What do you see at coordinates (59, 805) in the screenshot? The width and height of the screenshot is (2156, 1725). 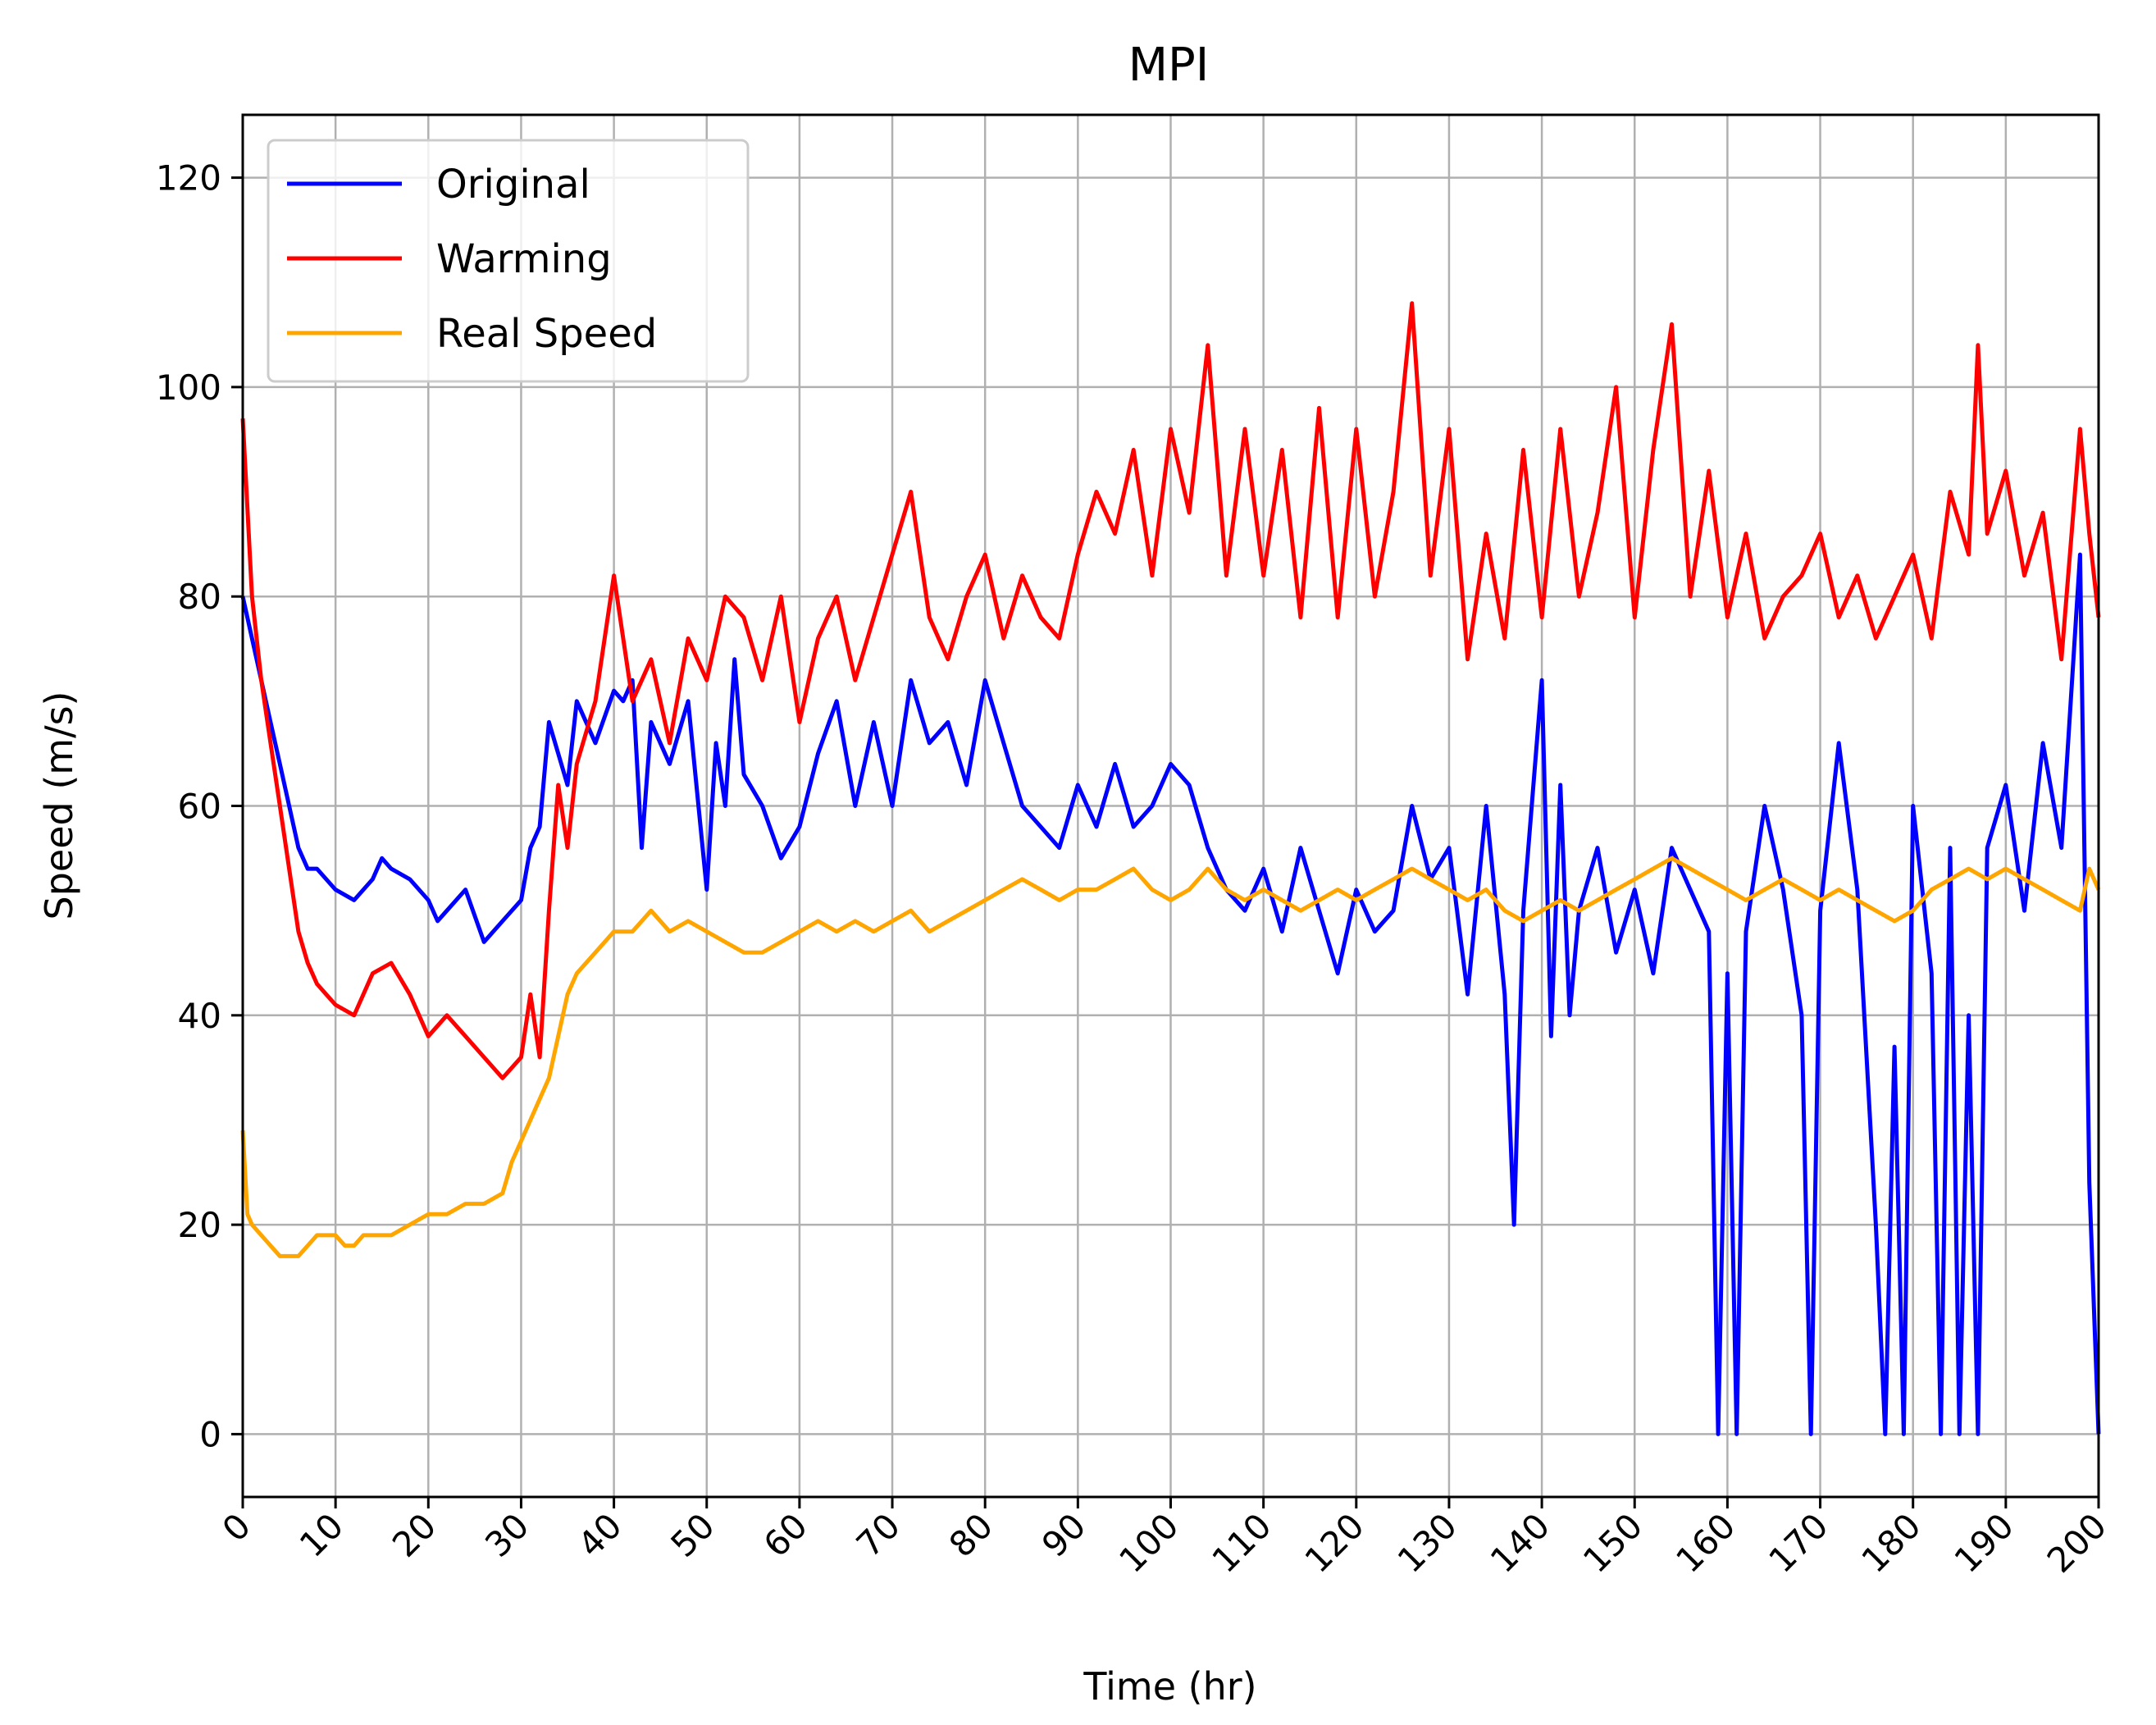 I see `y-axis-label: Speed (m/s)` at bounding box center [59, 805].